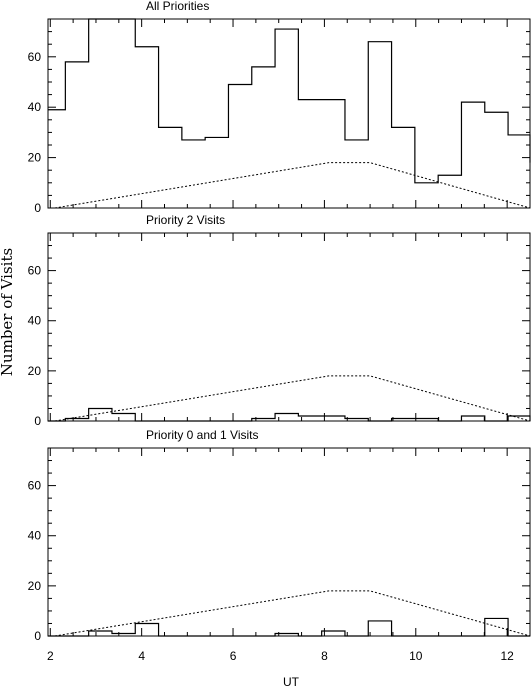 The width and height of the screenshot is (531, 693). What do you see at coordinates (416, 656) in the screenshot?
I see `x-tick-label: 10` at bounding box center [416, 656].